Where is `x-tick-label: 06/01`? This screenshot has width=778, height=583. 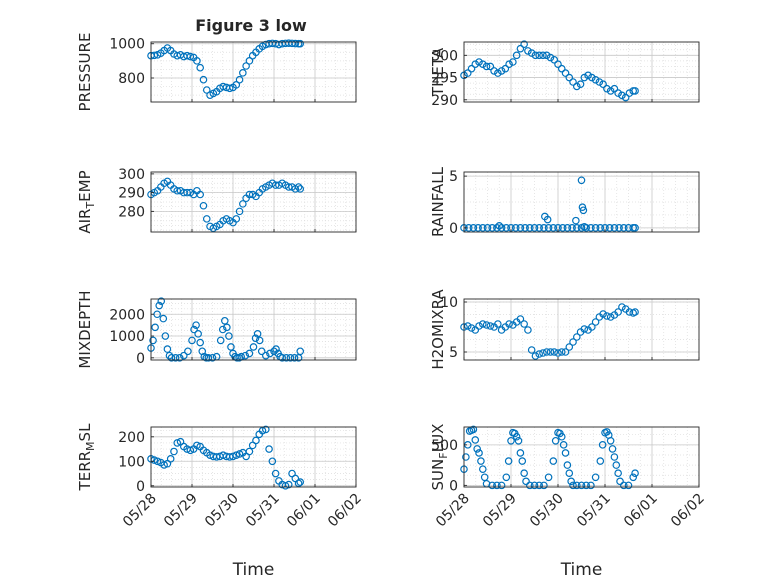
x-tick-label: 06/01 is located at coordinates (641, 511).